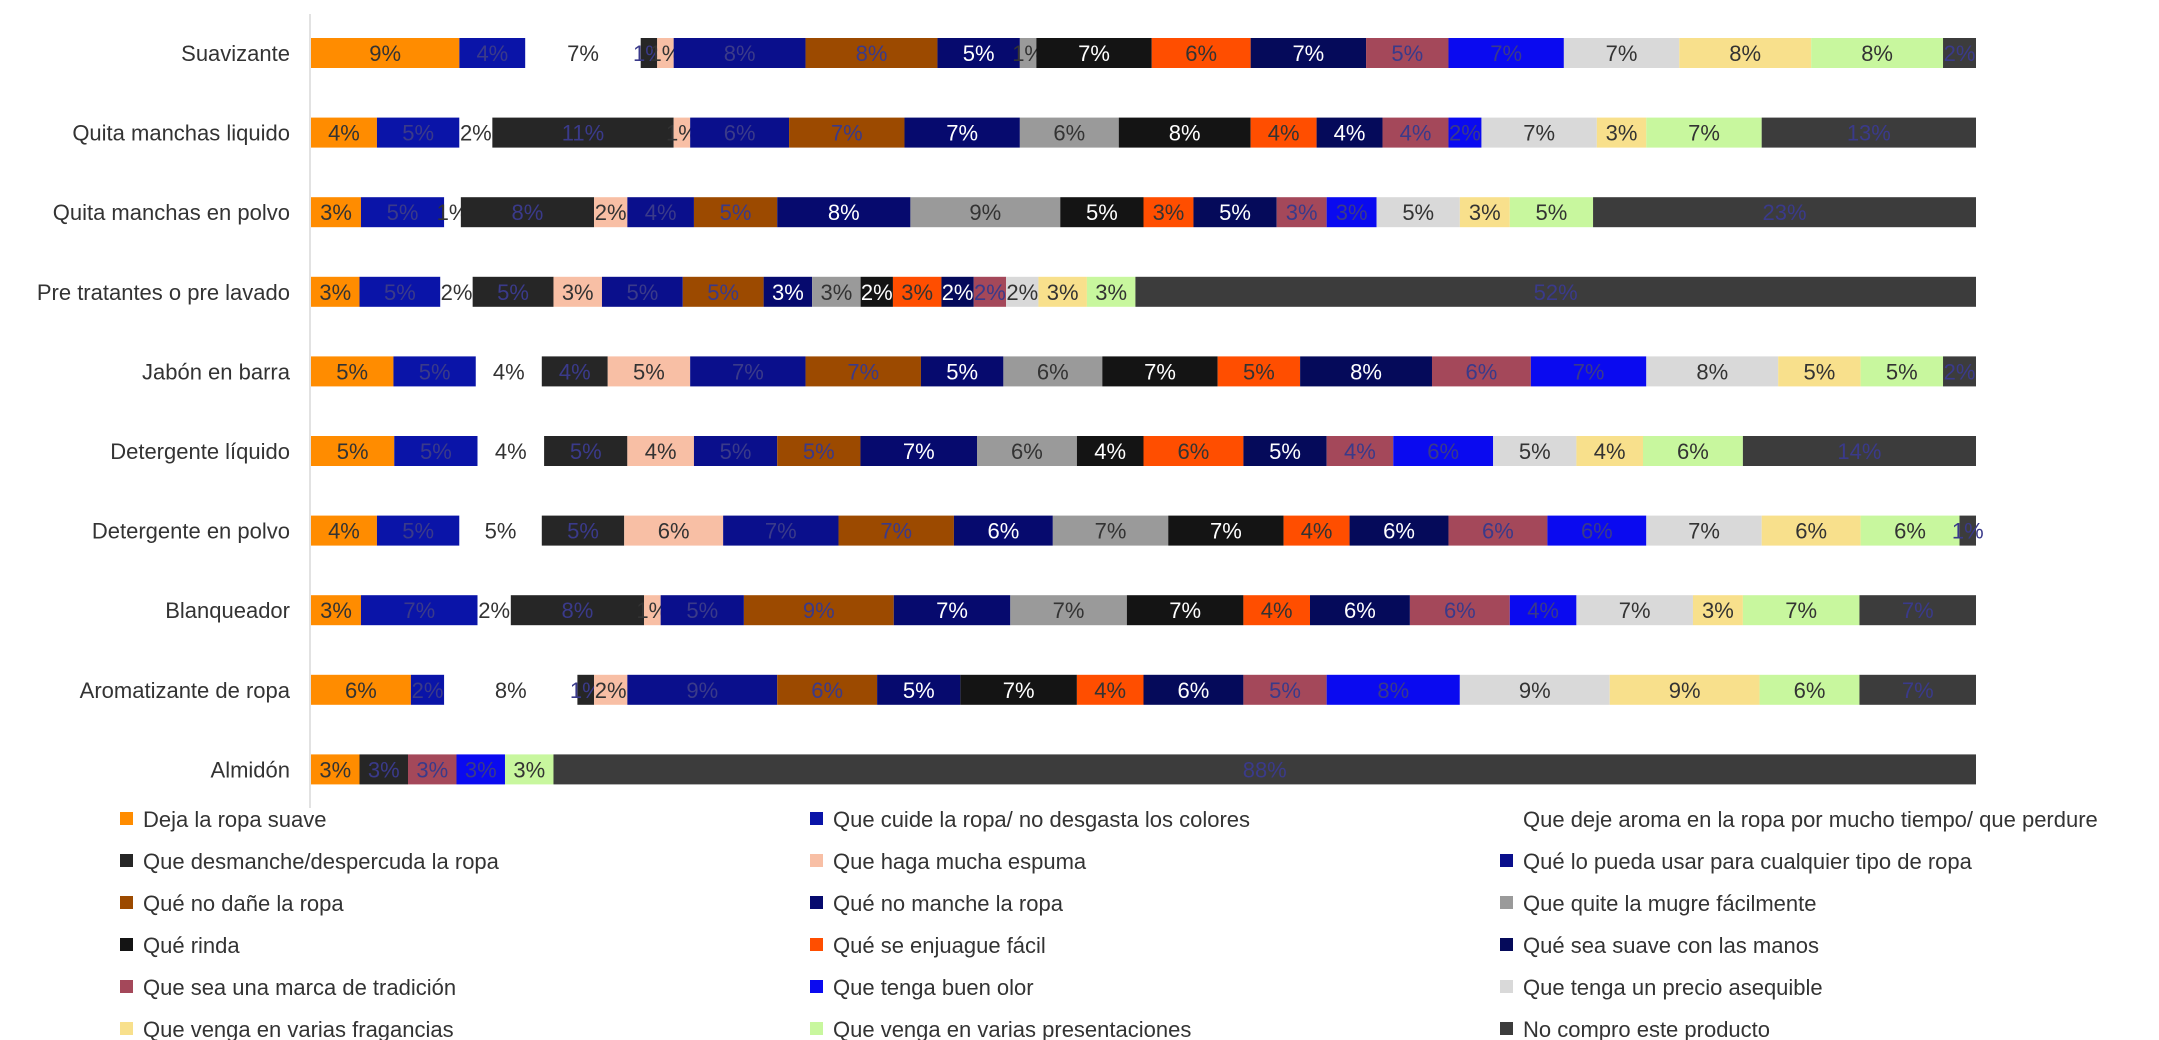 The image size is (2159, 1040). What do you see at coordinates (819, 610) in the screenshot?
I see `data-label-blanqueador-que-no-dane-la-ropa: 9%` at bounding box center [819, 610].